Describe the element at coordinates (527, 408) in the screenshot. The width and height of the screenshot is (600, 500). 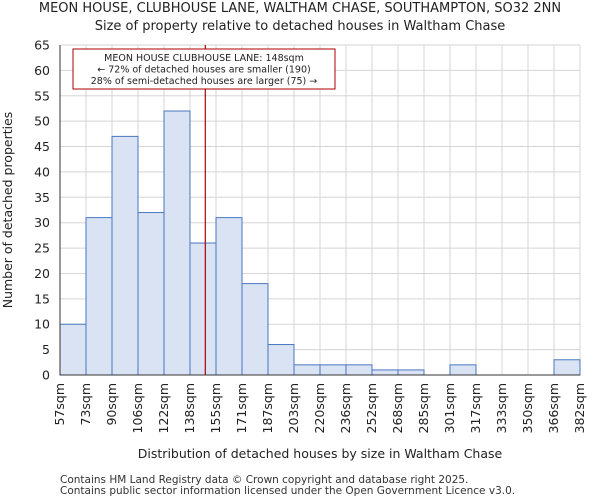
I see `x-tick-label: 350sqm` at that location.